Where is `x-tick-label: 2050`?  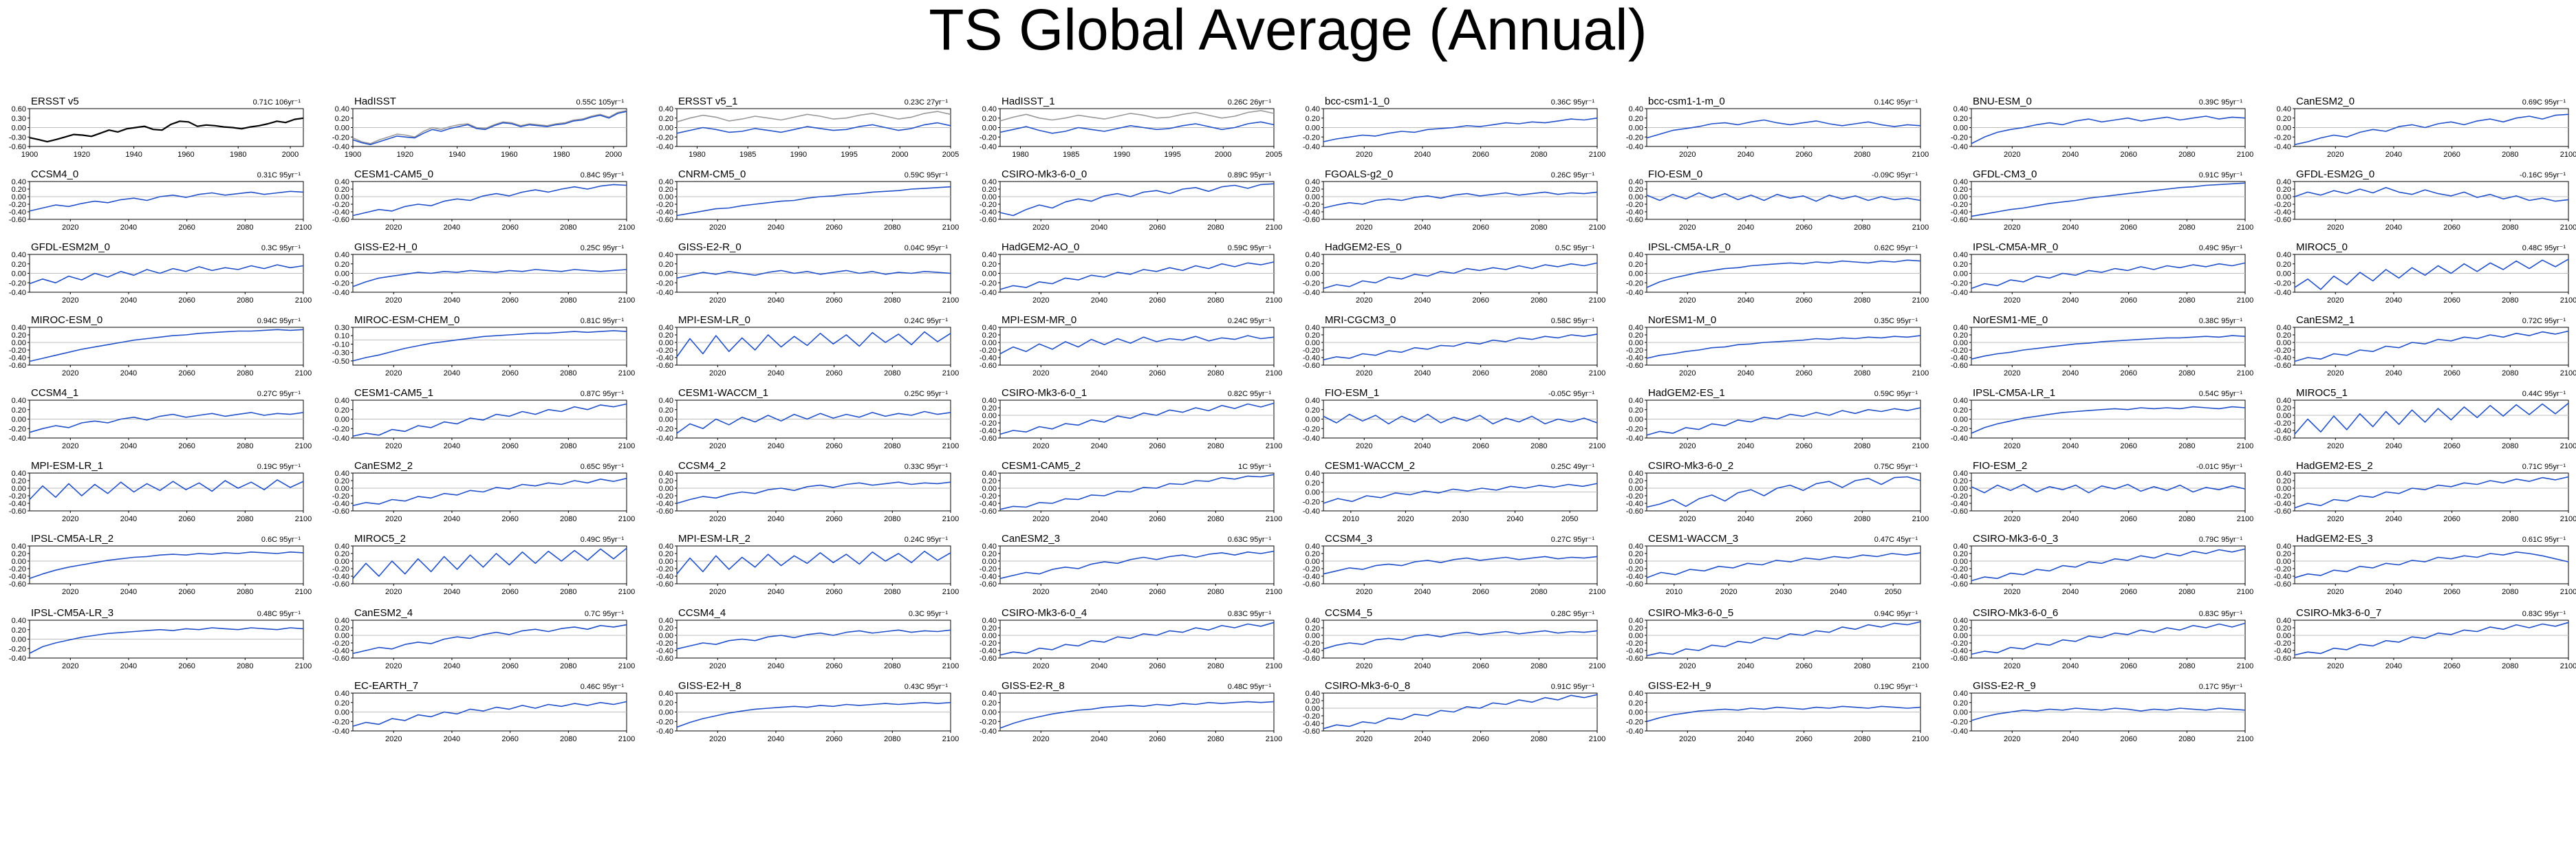 x-tick-label: 2050 is located at coordinates (1893, 592).